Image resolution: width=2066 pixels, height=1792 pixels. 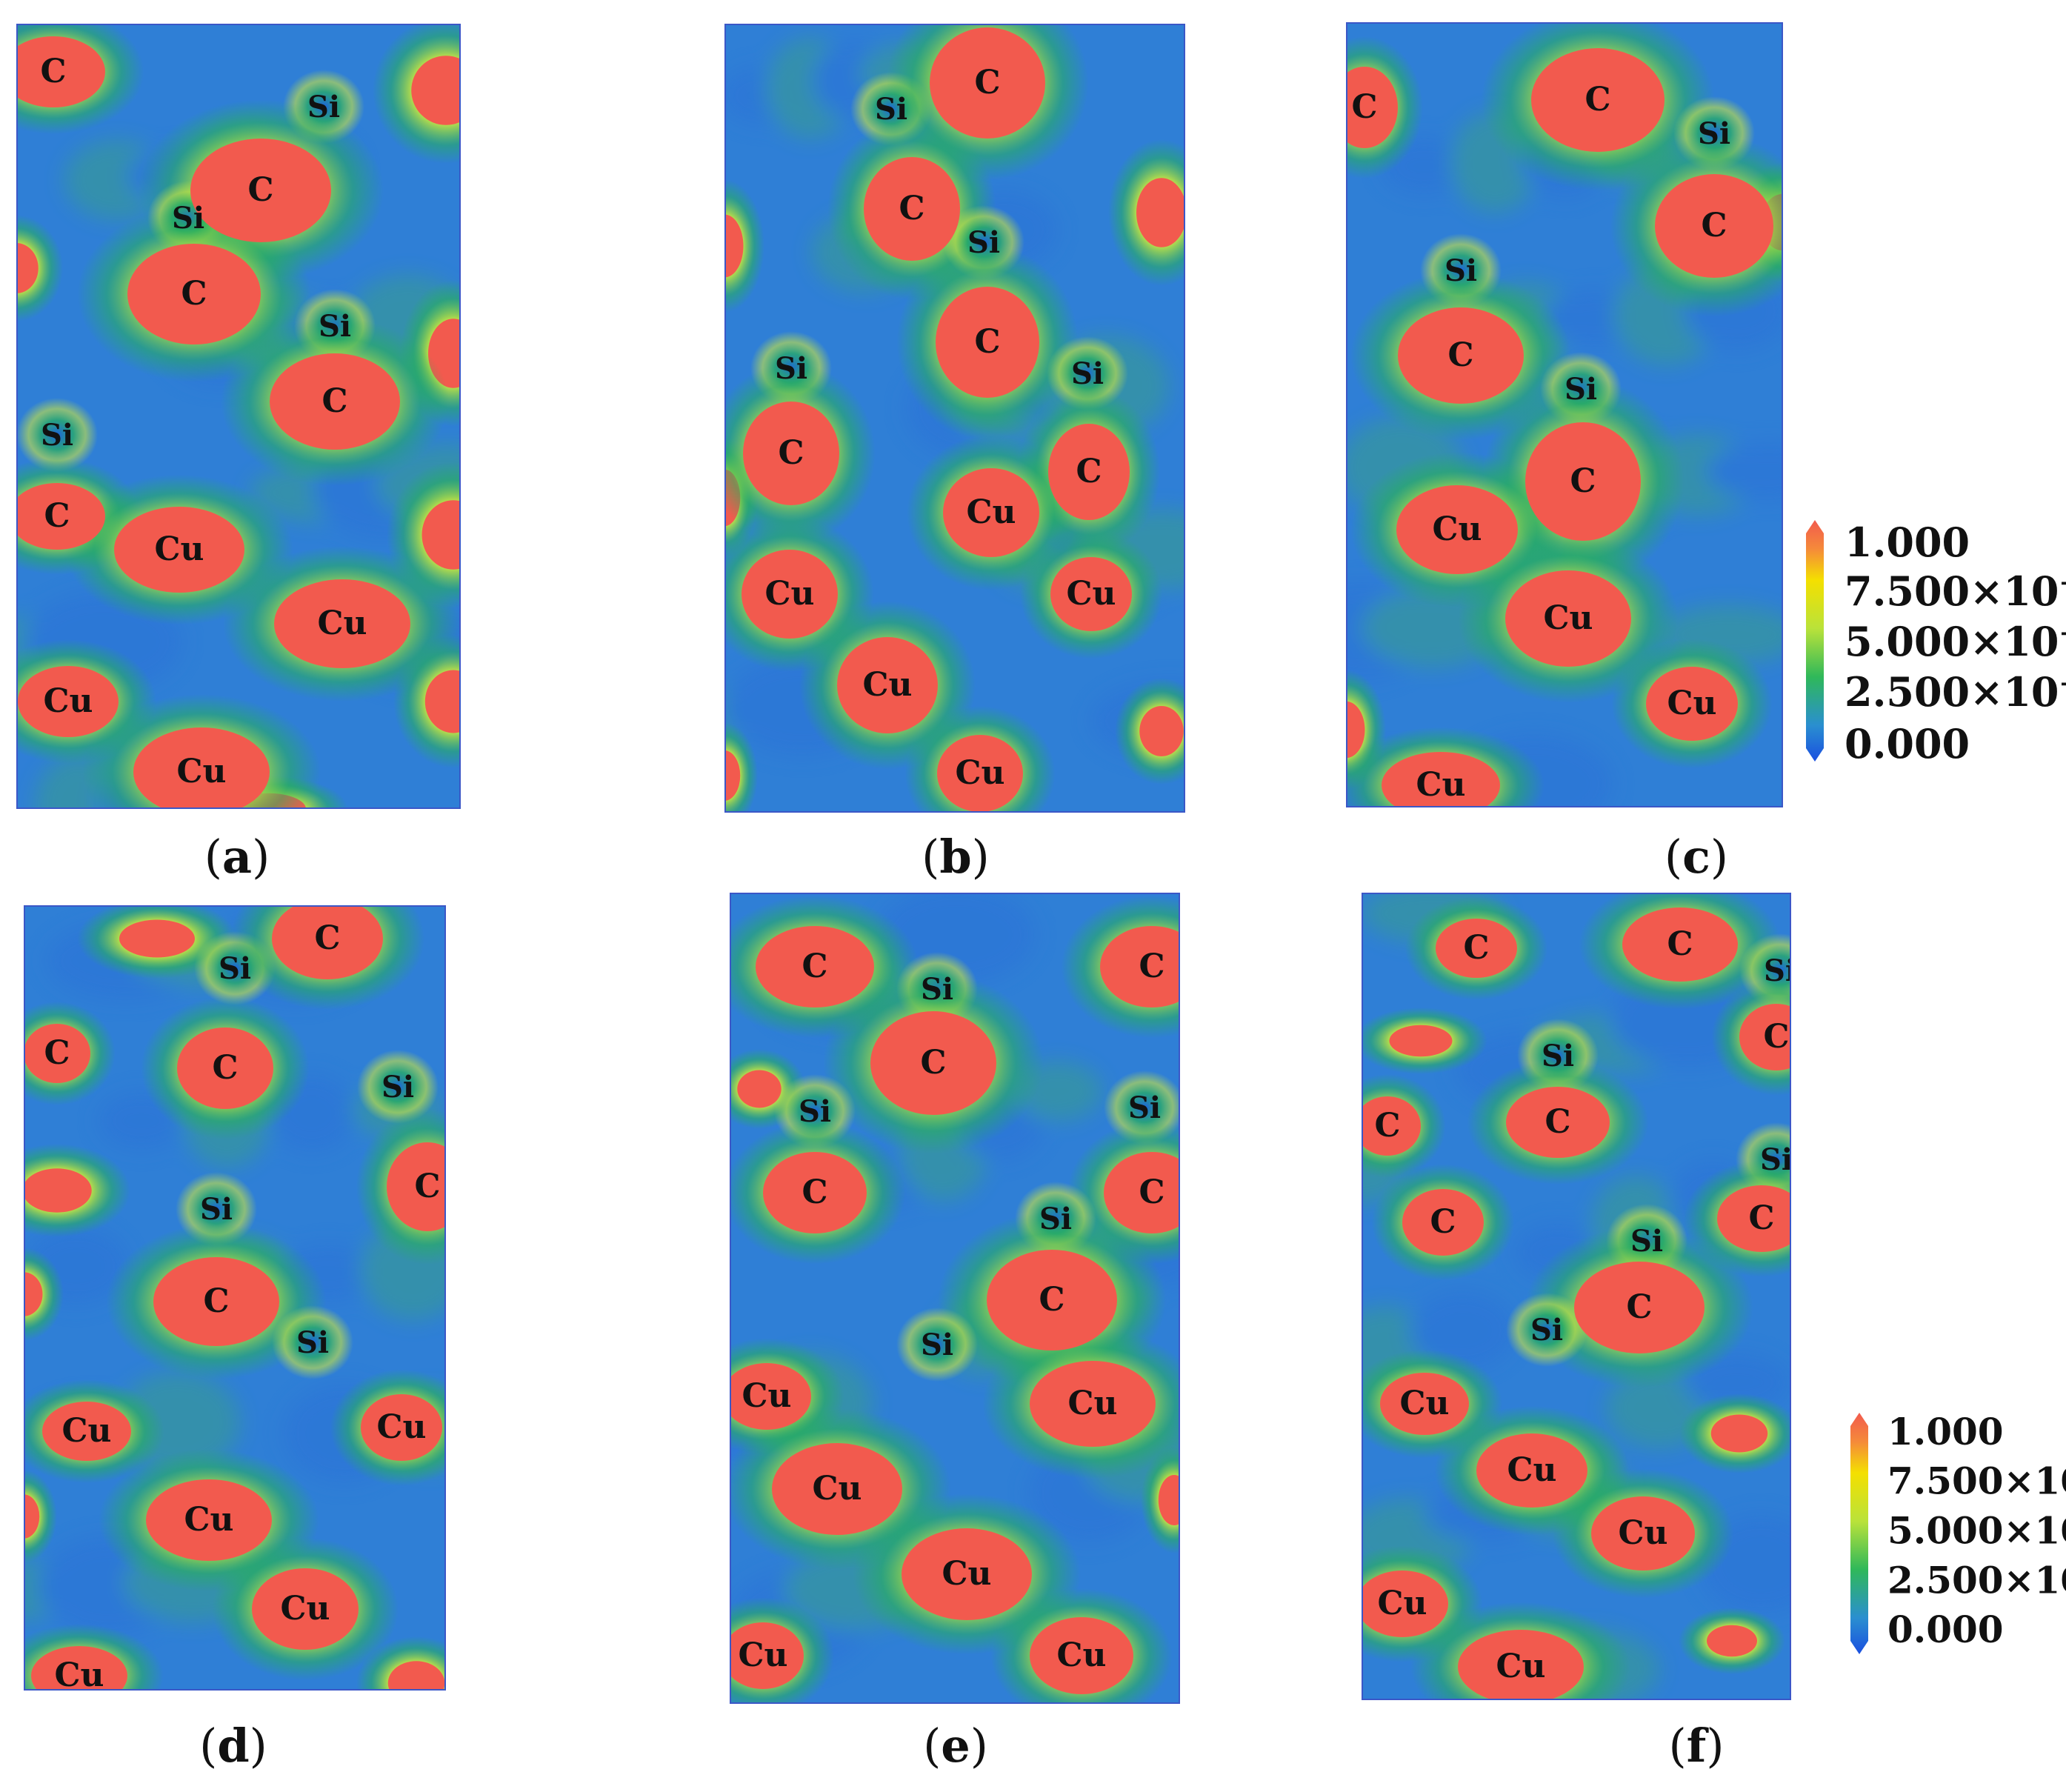 What do you see at coordinates (1907, 542) in the screenshot?
I see `colorbar-top-max: 1.000` at bounding box center [1907, 542].